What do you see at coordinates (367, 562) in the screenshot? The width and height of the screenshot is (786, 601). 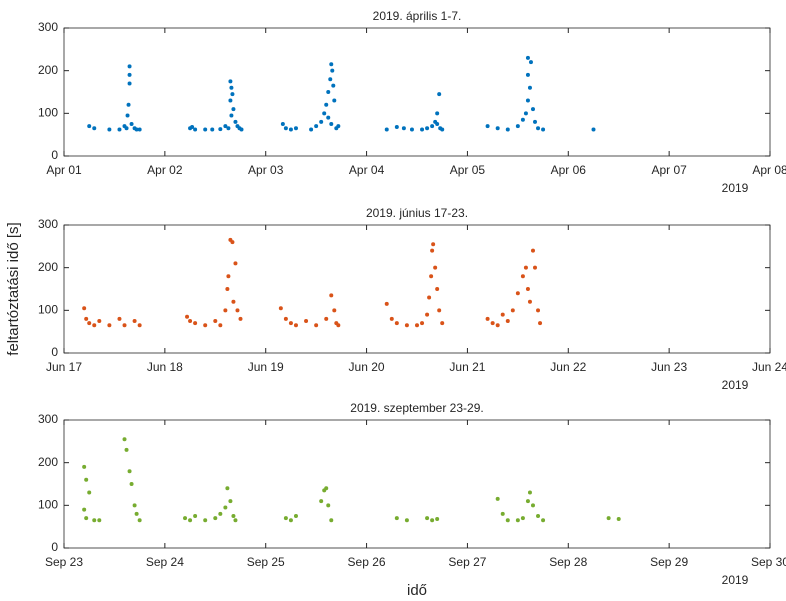 I see `x-tick-label: Sep 26` at bounding box center [367, 562].